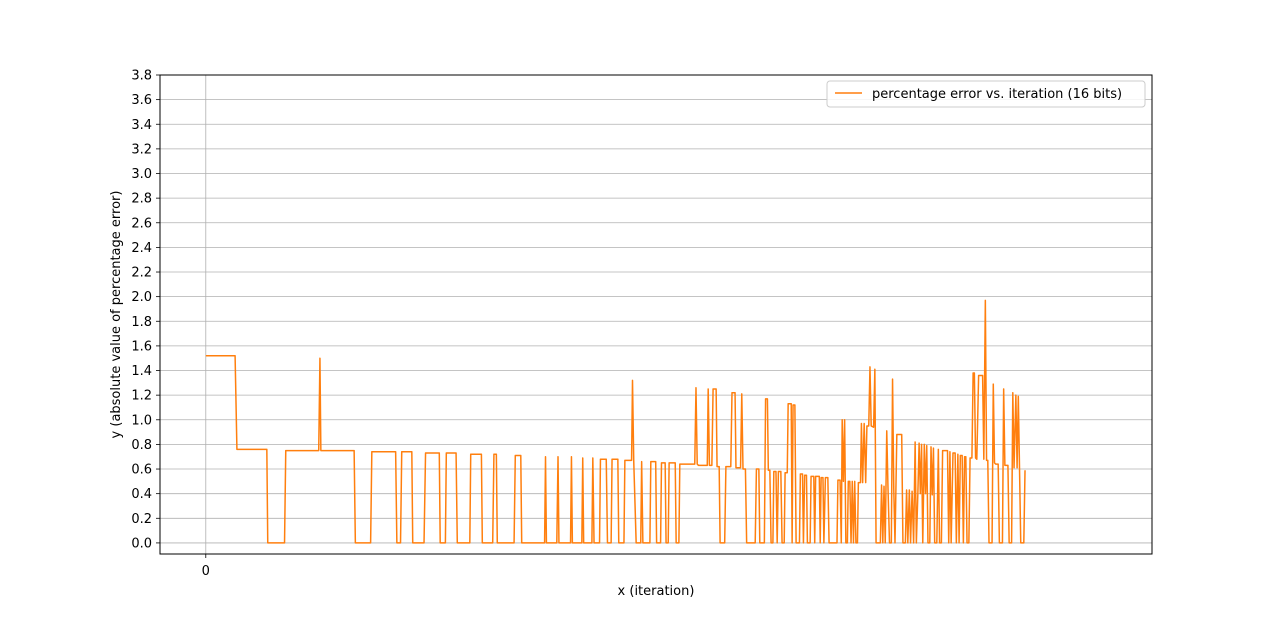 Image resolution: width=1280 pixels, height=623 pixels. What do you see at coordinates (141, 149) in the screenshot?
I see `y-tick-label: 3.2` at bounding box center [141, 149].